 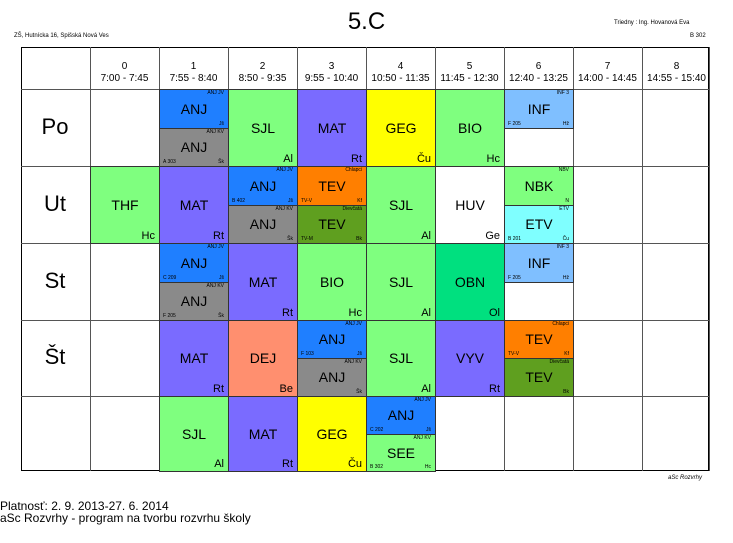 What do you see at coordinates (470, 128) in the screenshot?
I see `lesson-cell: BIO Hc` at bounding box center [470, 128].